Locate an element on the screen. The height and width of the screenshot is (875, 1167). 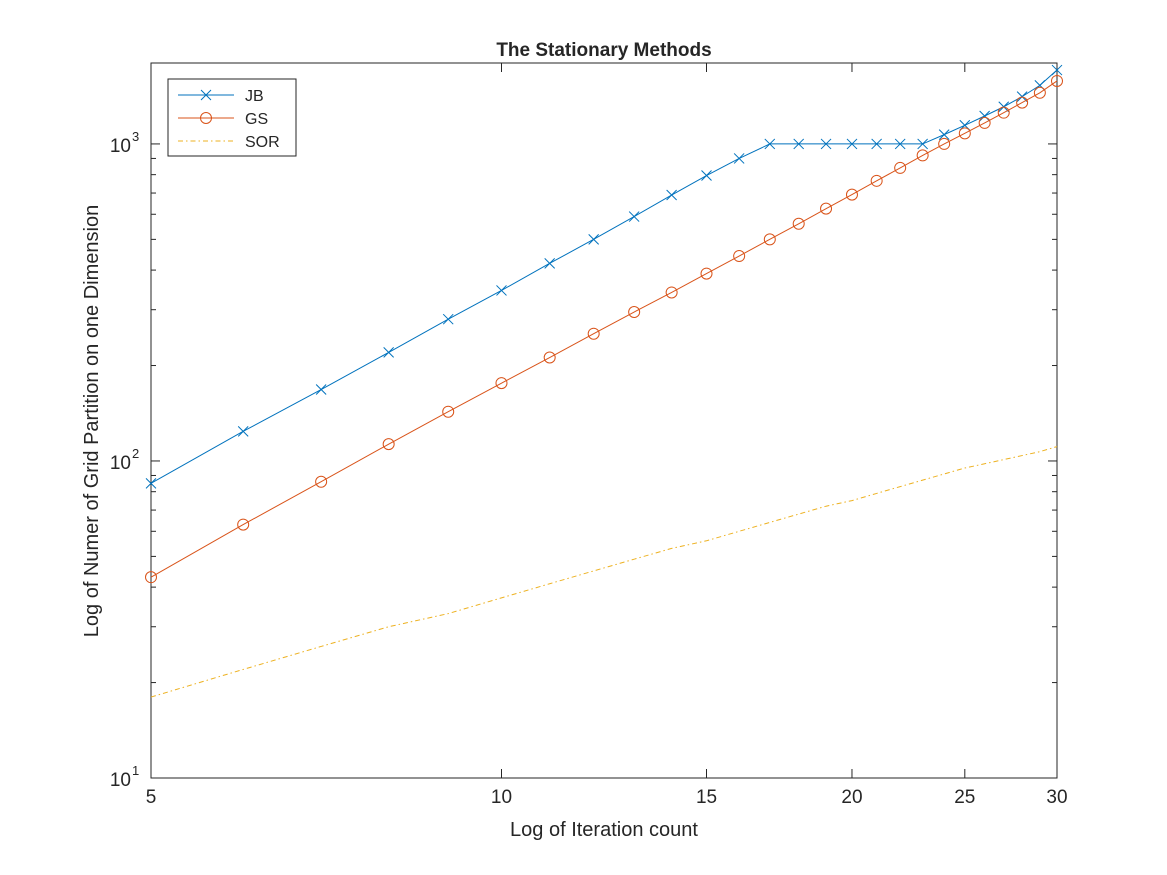
legend-jb-marker-stroke is located at coordinates (206, 95).